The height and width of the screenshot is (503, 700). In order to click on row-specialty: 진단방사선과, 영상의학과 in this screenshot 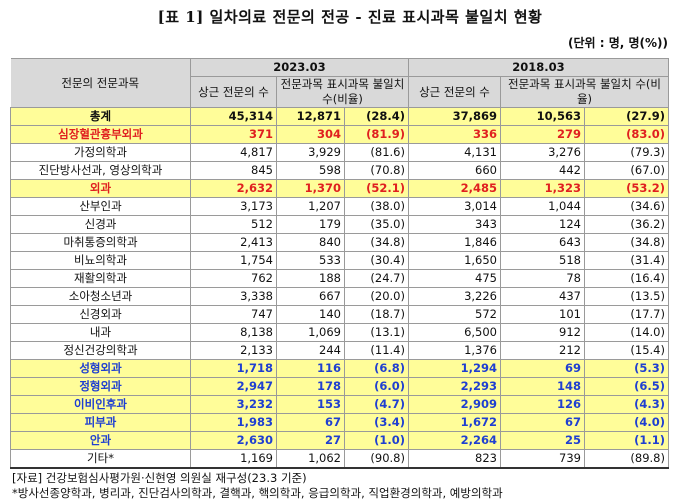, I will do `click(100, 170)`.